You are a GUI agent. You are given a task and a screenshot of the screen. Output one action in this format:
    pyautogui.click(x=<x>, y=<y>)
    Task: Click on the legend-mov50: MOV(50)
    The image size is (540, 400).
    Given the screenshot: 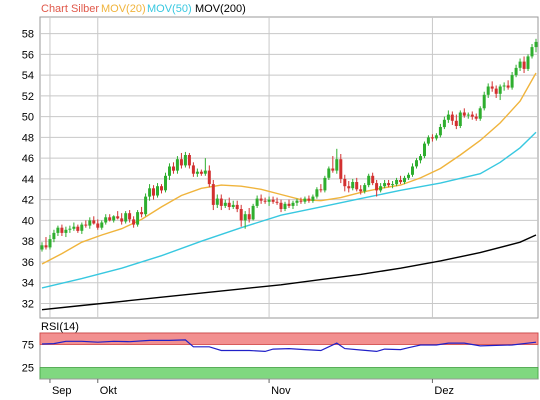 What is the action you would take?
    pyautogui.click(x=169, y=9)
    